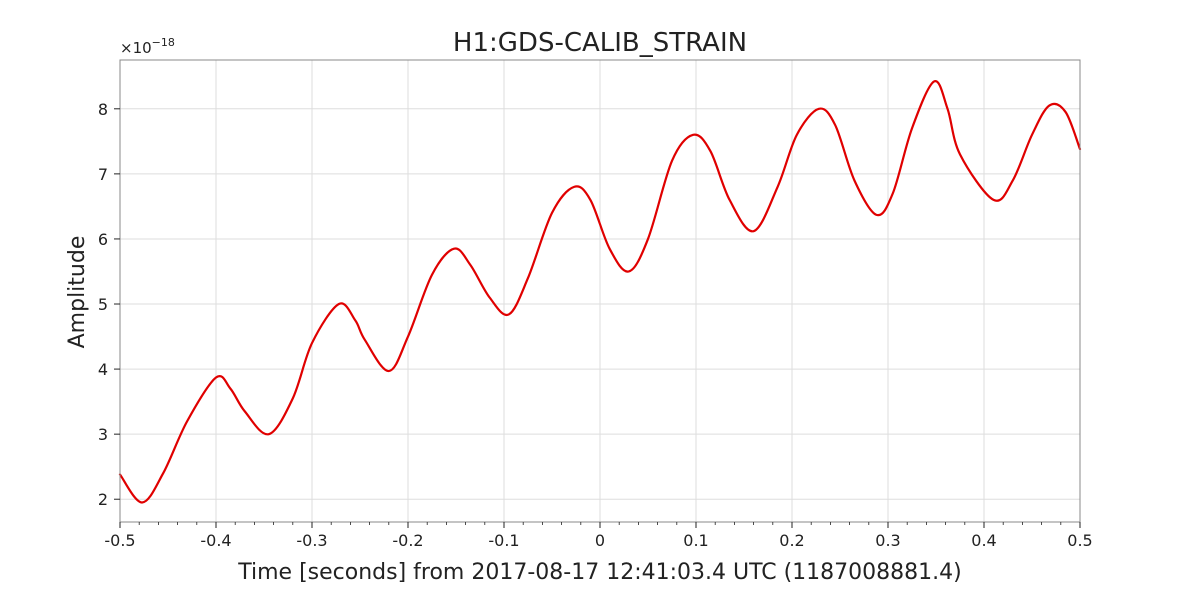 The width and height of the screenshot is (1200, 600). Describe the element at coordinates (503, 540) in the screenshot. I see `x-tick-label: -0.1` at that location.